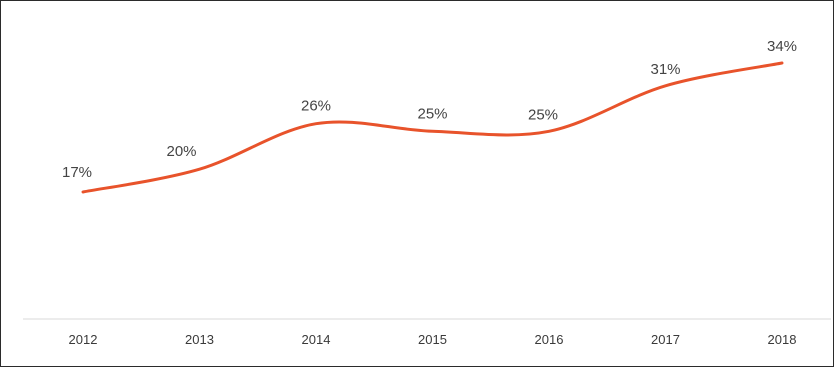  What do you see at coordinates (782, 339) in the screenshot?
I see `x-tick-label: 2018` at bounding box center [782, 339].